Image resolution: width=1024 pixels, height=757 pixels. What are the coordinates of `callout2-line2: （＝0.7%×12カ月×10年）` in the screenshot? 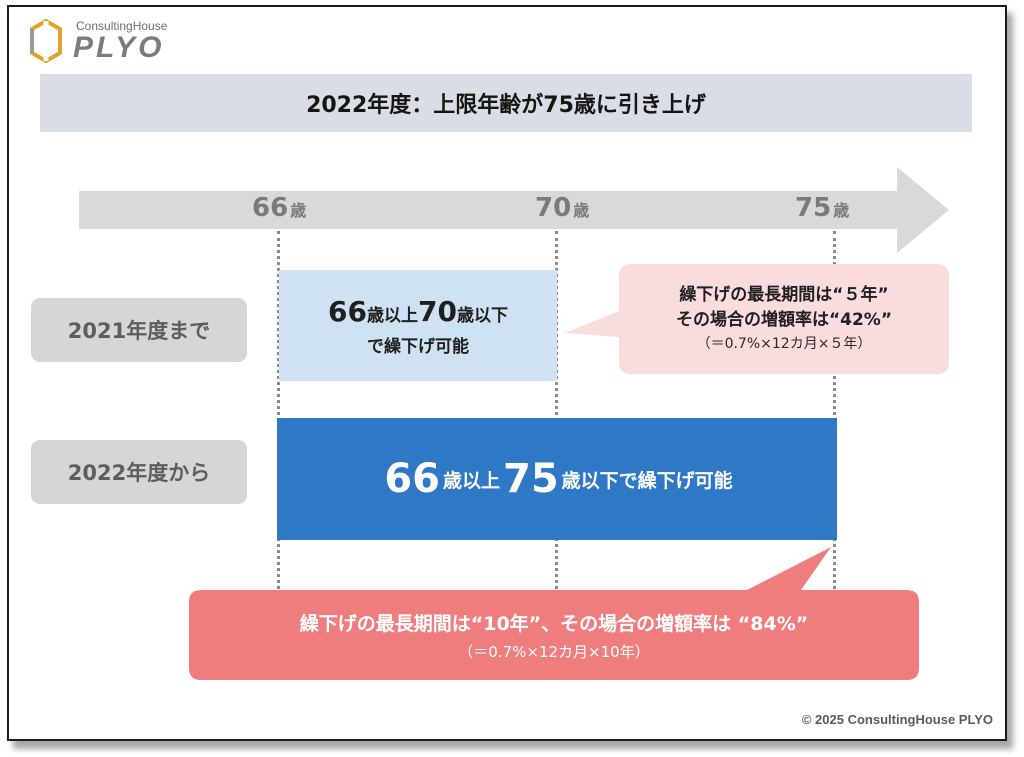 It's located at (554, 651).